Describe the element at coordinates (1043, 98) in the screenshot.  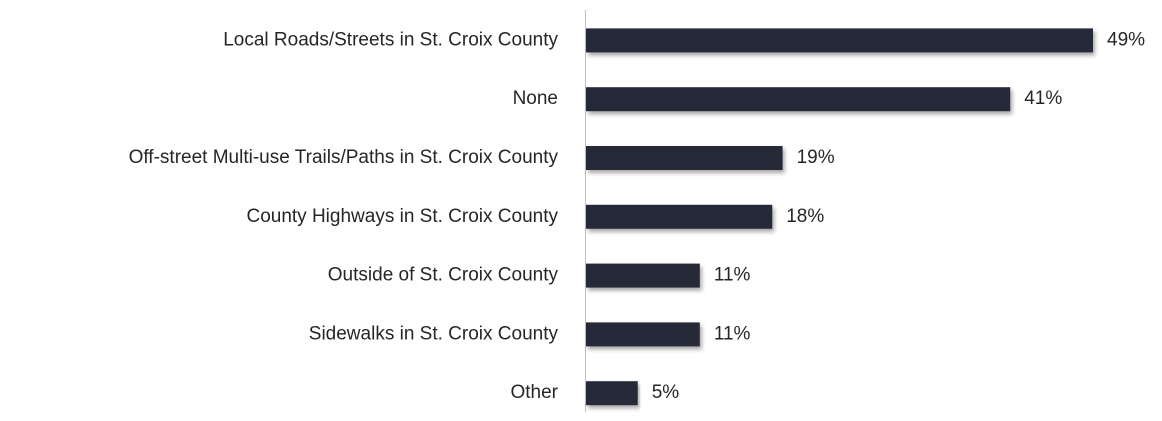
I see `value-label: 41%` at that location.